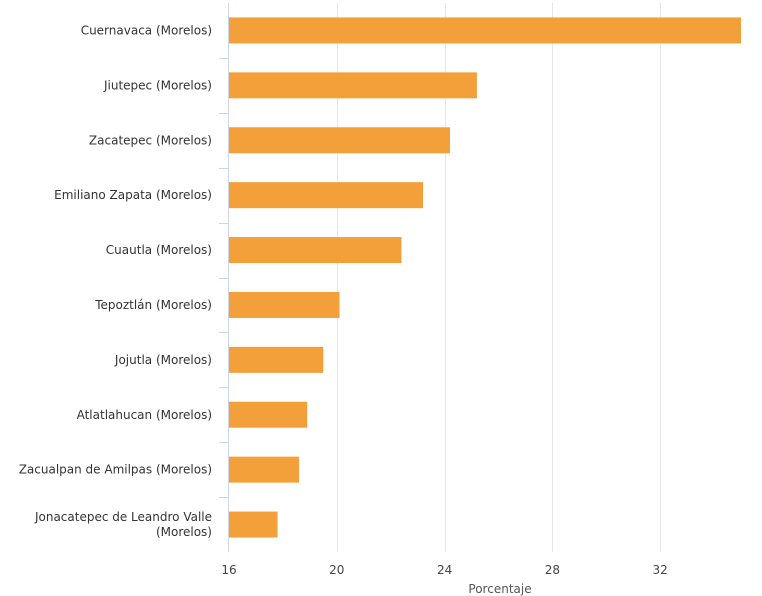 This screenshot has width=762, height=596. What do you see at coordinates (336, 570) in the screenshot?
I see `x-tick-label: 20` at bounding box center [336, 570].